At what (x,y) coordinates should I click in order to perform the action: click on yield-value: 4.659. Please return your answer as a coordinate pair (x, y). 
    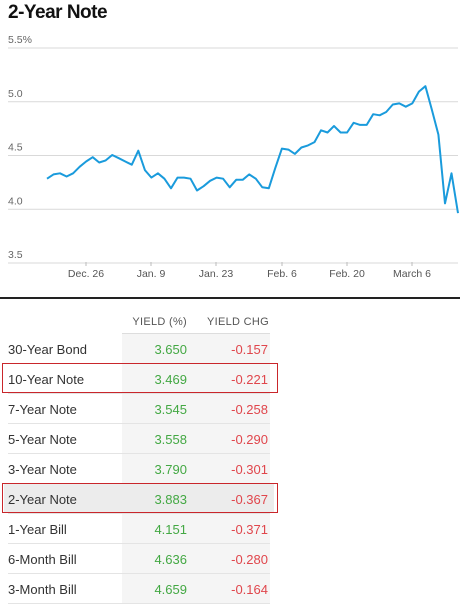
    Looking at the image, I should click on (170, 589).